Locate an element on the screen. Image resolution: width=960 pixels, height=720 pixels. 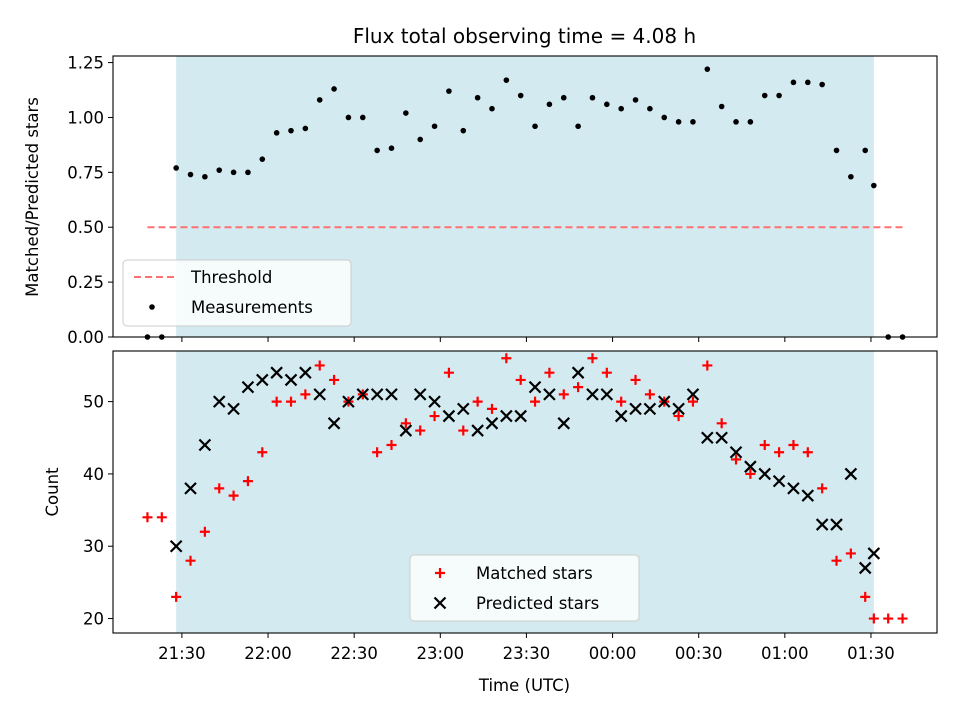
count-y-tick-label: 30 is located at coordinates (93, 546).